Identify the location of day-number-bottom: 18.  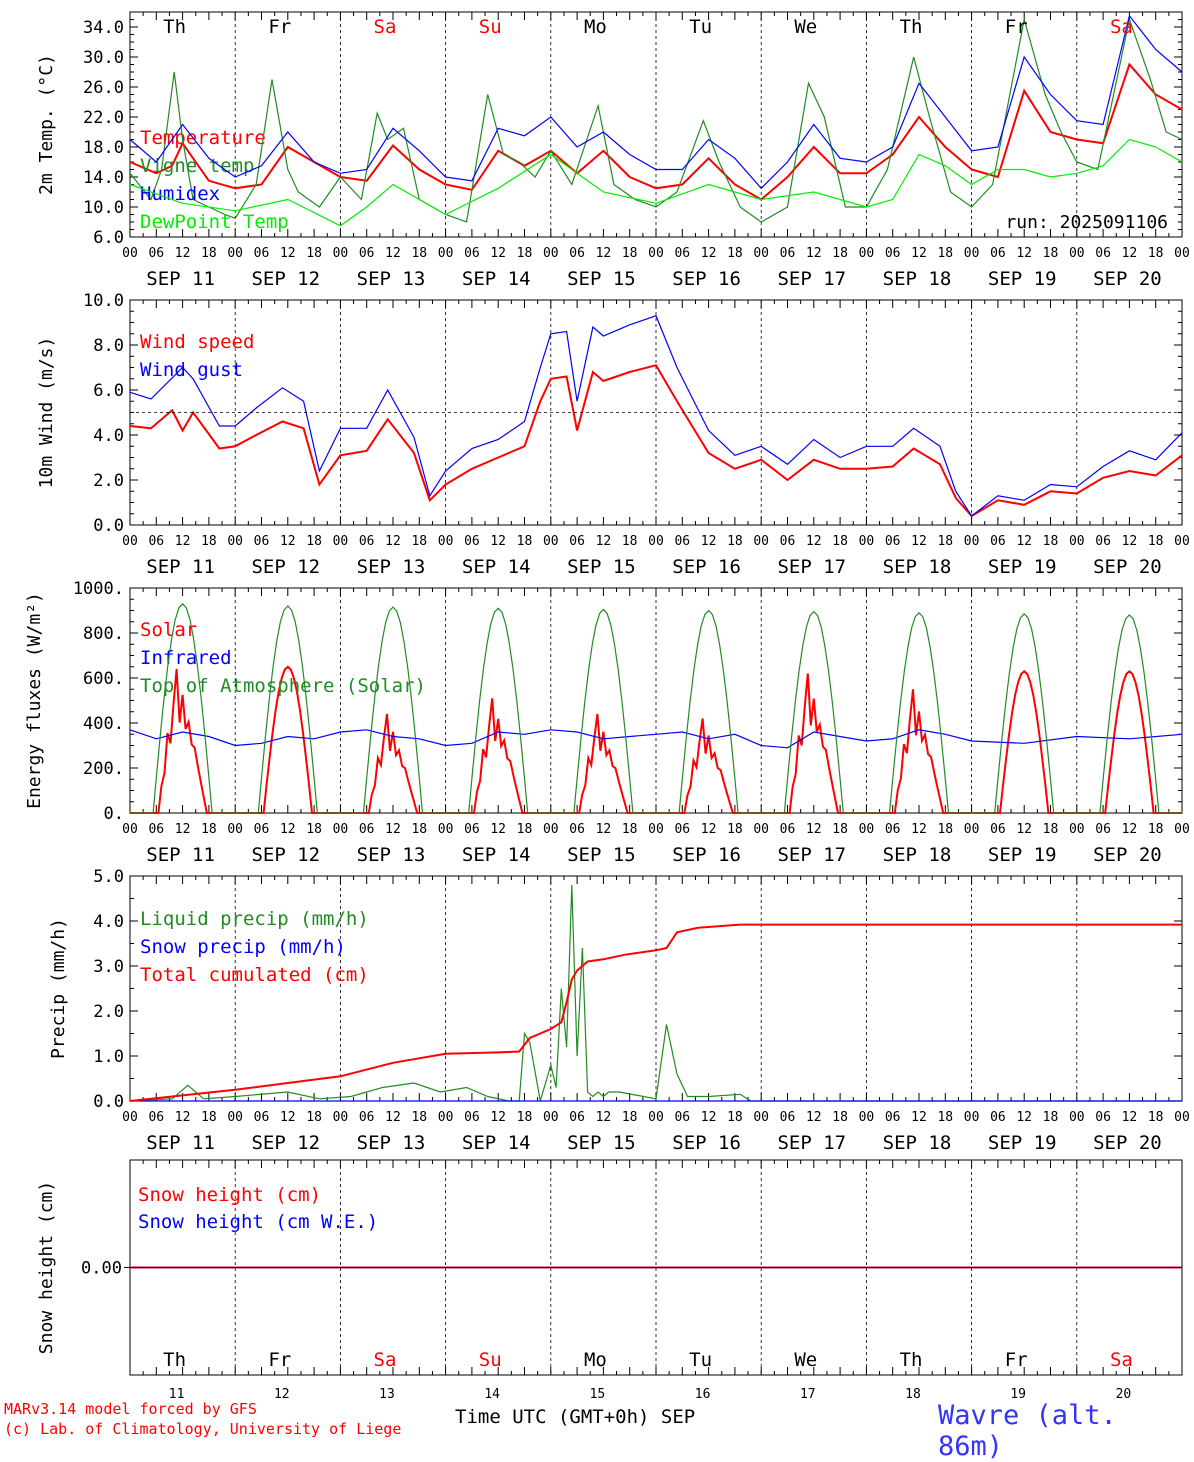
(913, 1394).